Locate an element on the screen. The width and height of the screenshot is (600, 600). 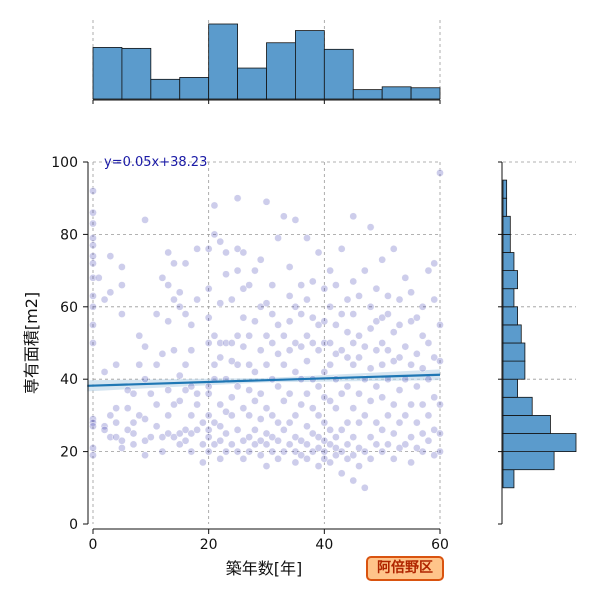
y-tick-label: 80 is located at coordinates (69, 235).